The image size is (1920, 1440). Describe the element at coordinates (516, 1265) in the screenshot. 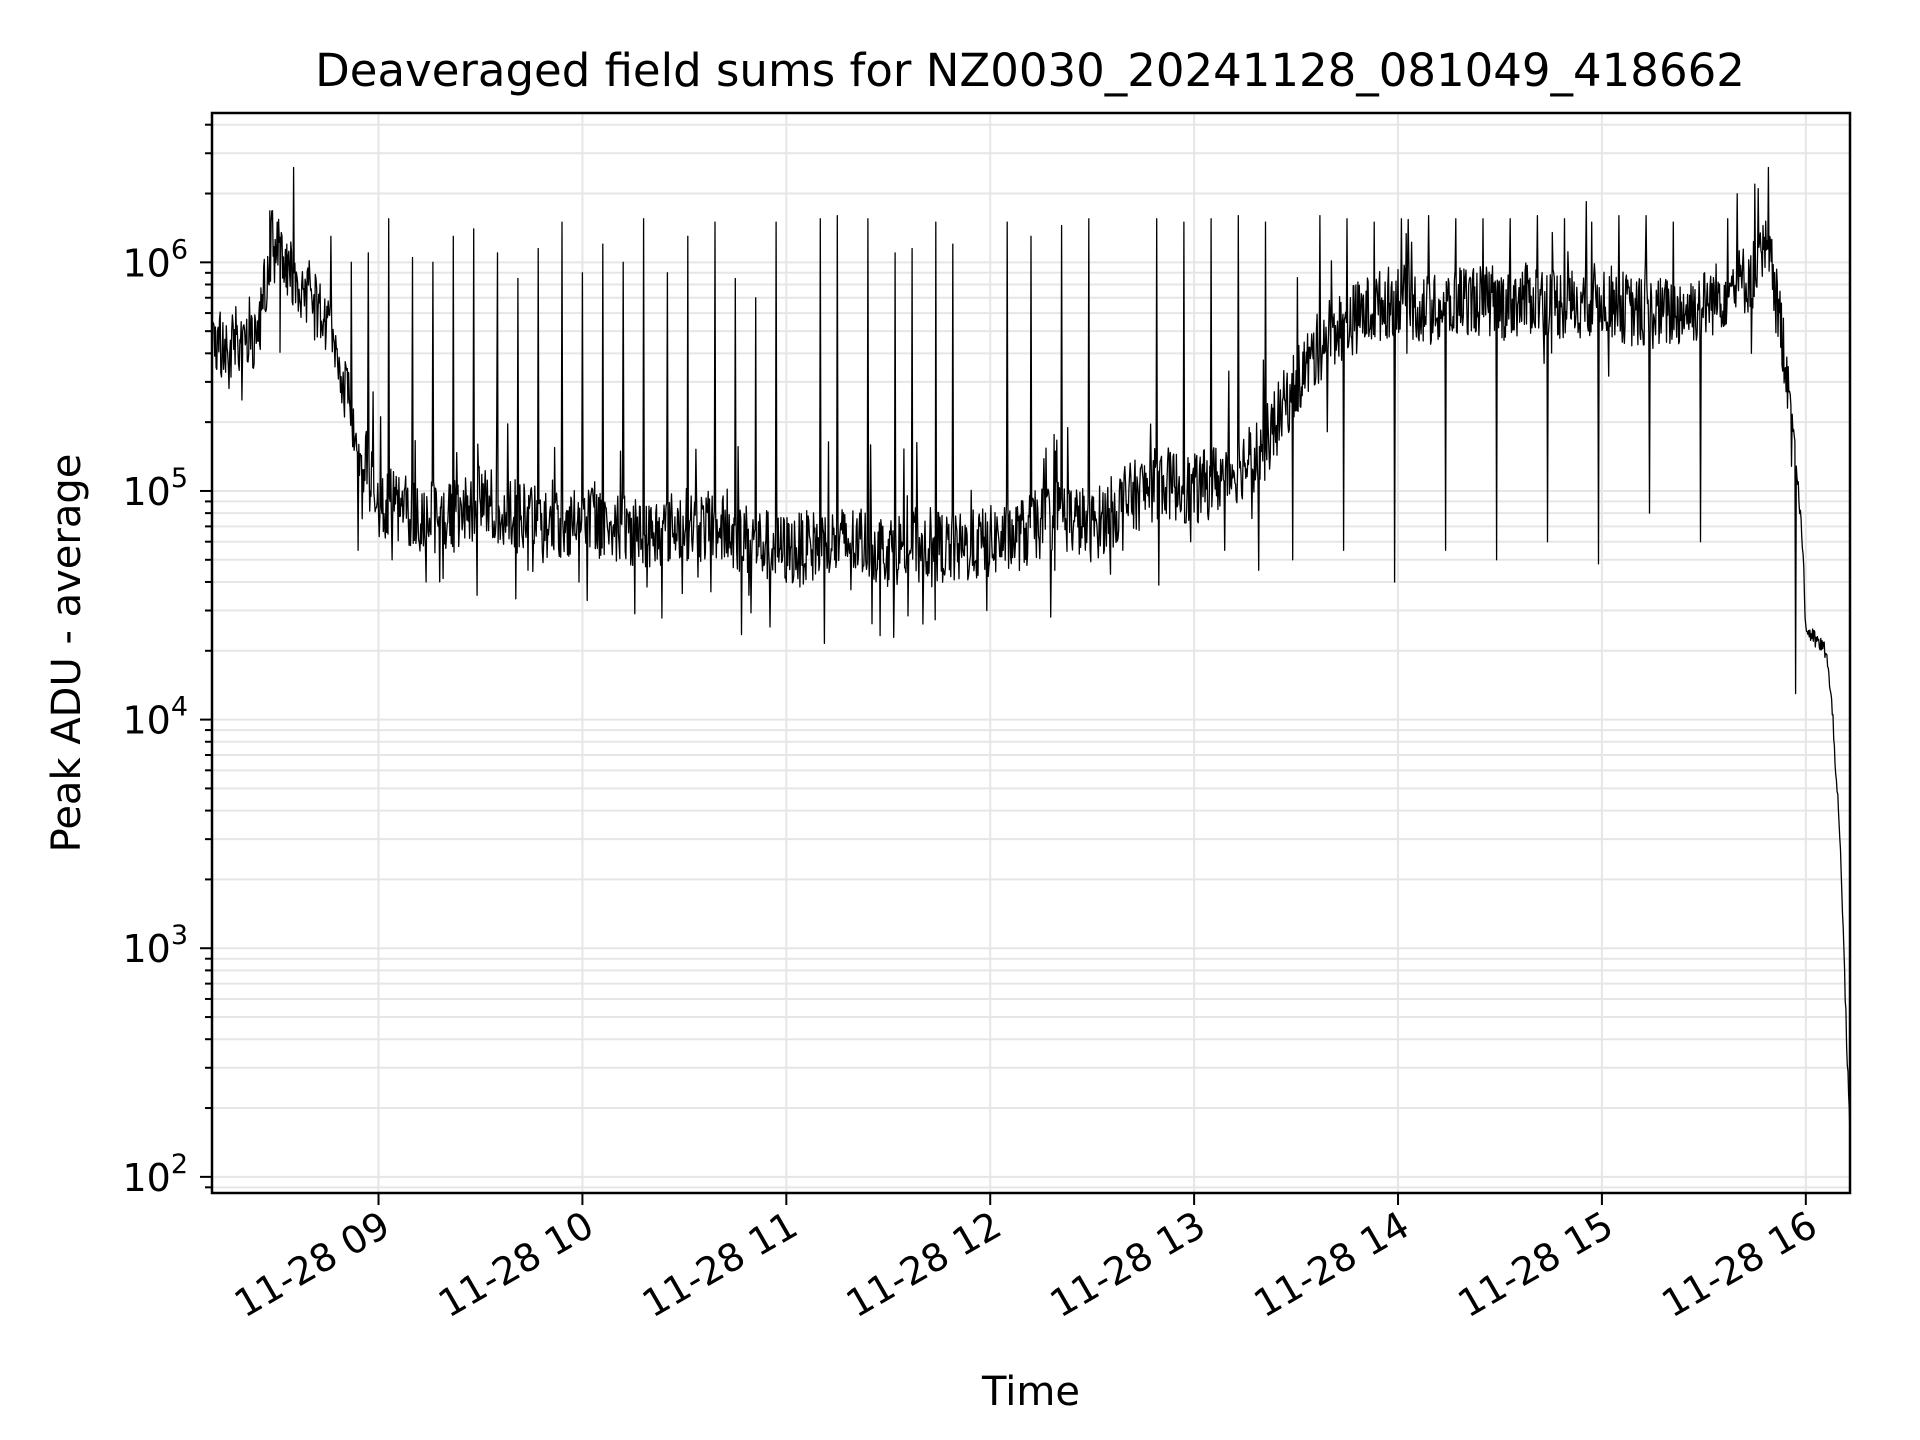

I see `x-tick-label: 11-28 10` at that location.